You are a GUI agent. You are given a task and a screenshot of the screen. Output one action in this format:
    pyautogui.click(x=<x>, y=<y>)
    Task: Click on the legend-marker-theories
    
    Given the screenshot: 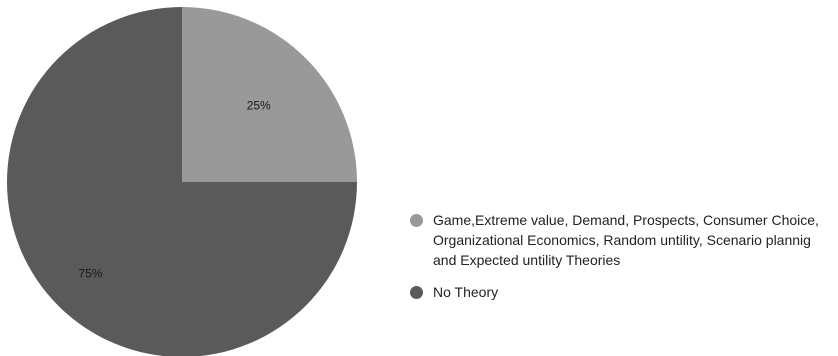 What is the action you would take?
    pyautogui.click(x=416, y=220)
    